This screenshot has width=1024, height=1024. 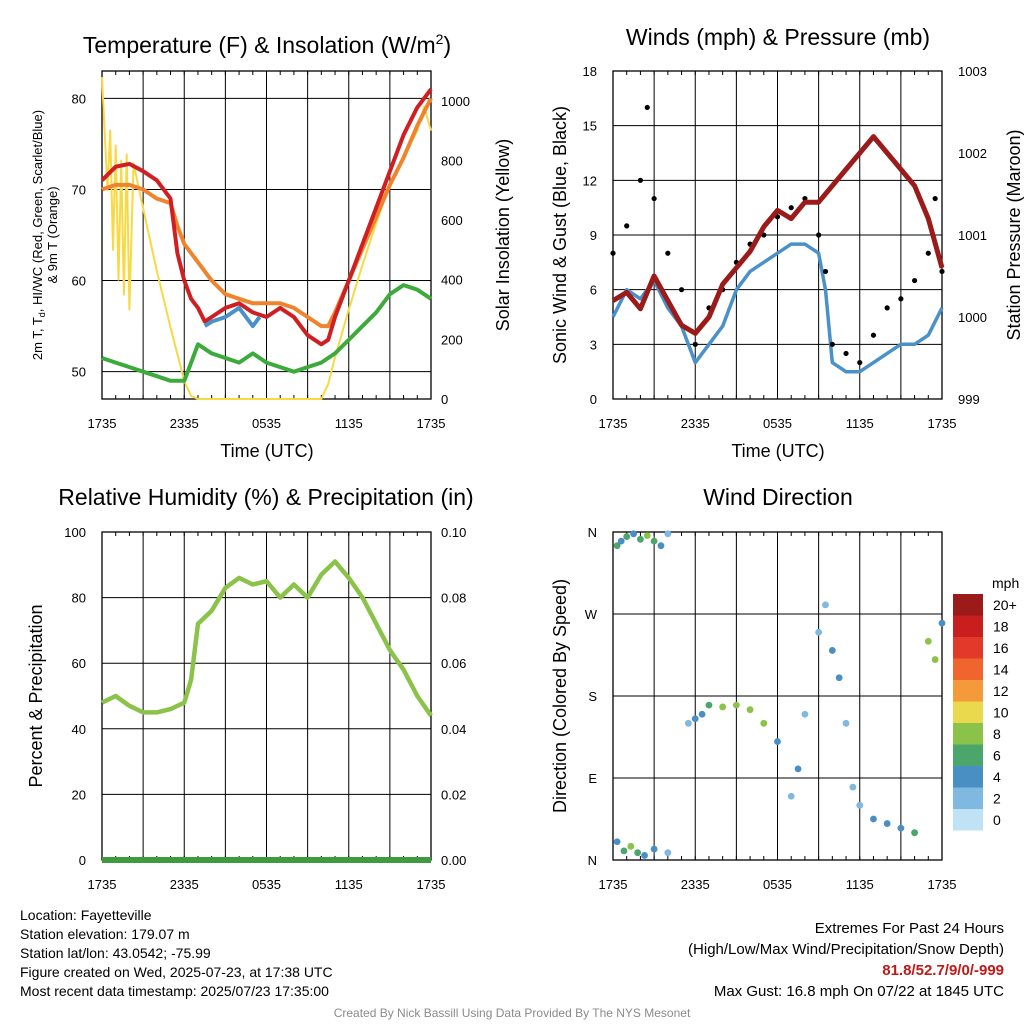 I want to click on temp-panel-title: Temperature (F) & Insolation (W/m2), so click(x=267, y=44).